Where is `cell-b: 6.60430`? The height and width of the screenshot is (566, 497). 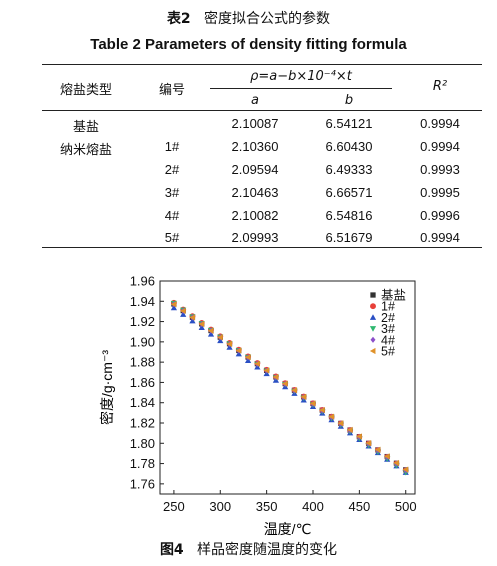
cell-b: 6.60430 is located at coordinates (349, 146).